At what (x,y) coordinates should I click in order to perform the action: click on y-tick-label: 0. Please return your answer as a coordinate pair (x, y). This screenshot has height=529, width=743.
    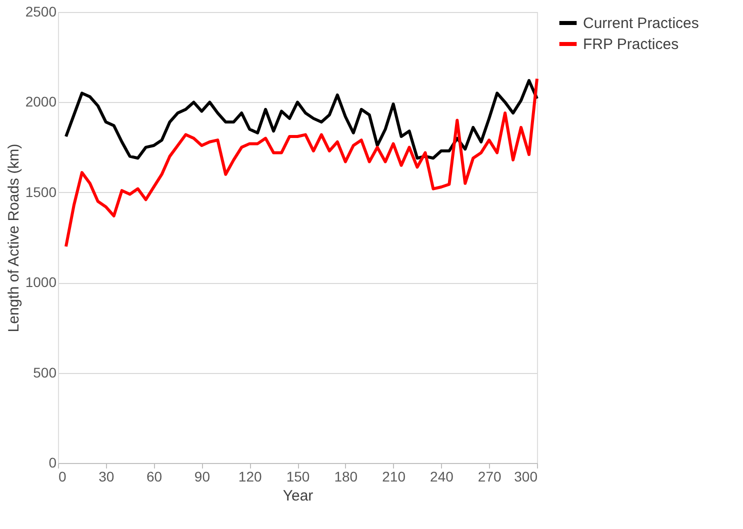
    Looking at the image, I should click on (52, 462).